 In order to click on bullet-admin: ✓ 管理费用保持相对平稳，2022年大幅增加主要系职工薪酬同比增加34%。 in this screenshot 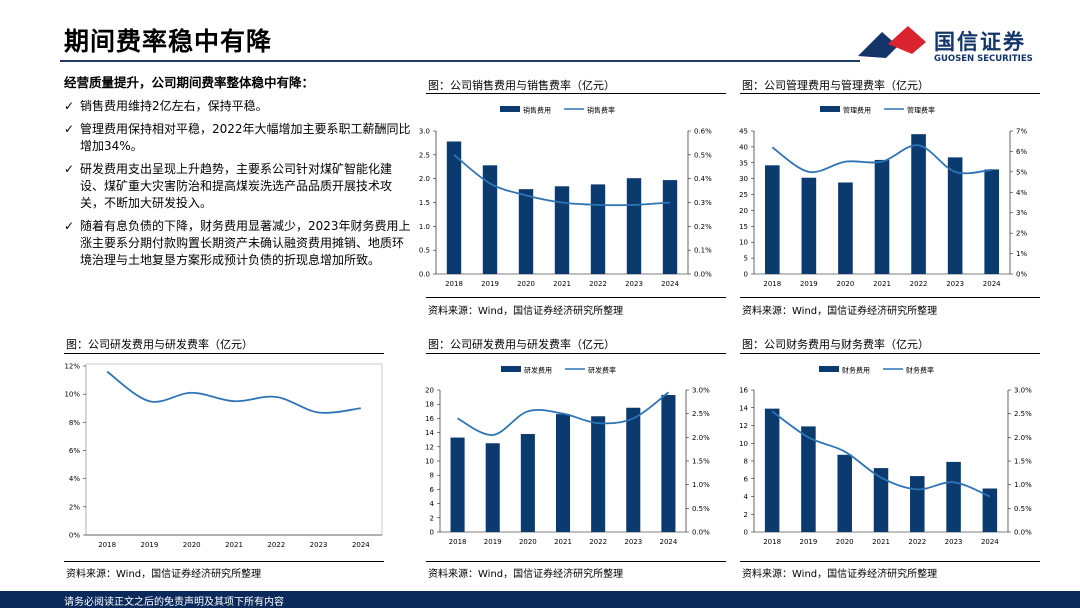, I will do `click(239, 138)`.